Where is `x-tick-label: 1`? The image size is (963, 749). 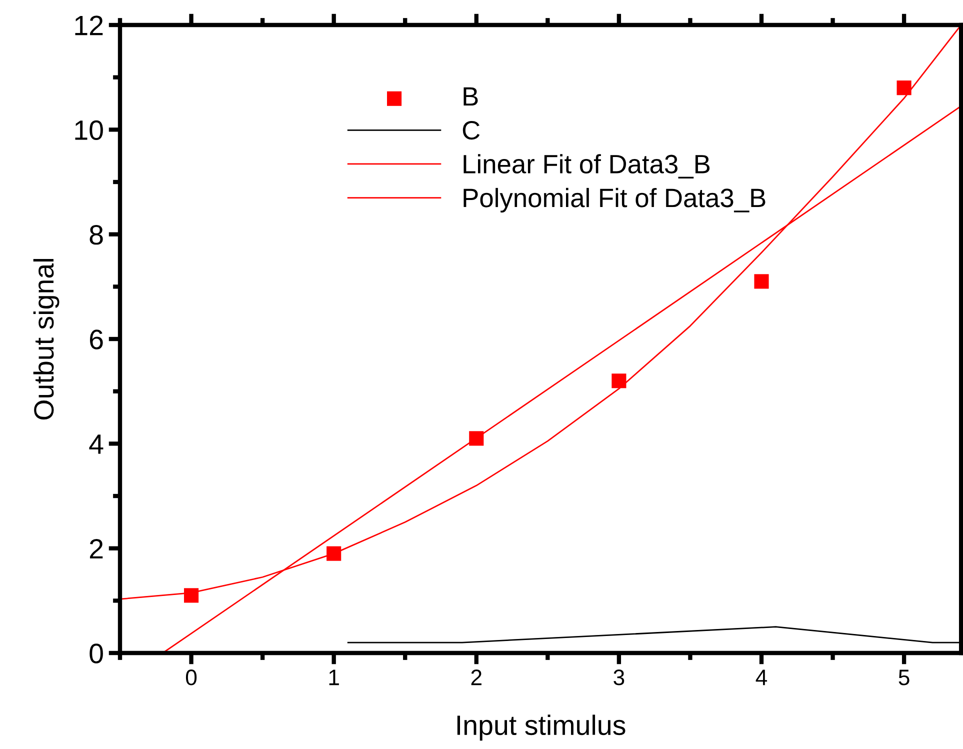
x-tick-label: 1 is located at coordinates (334, 678).